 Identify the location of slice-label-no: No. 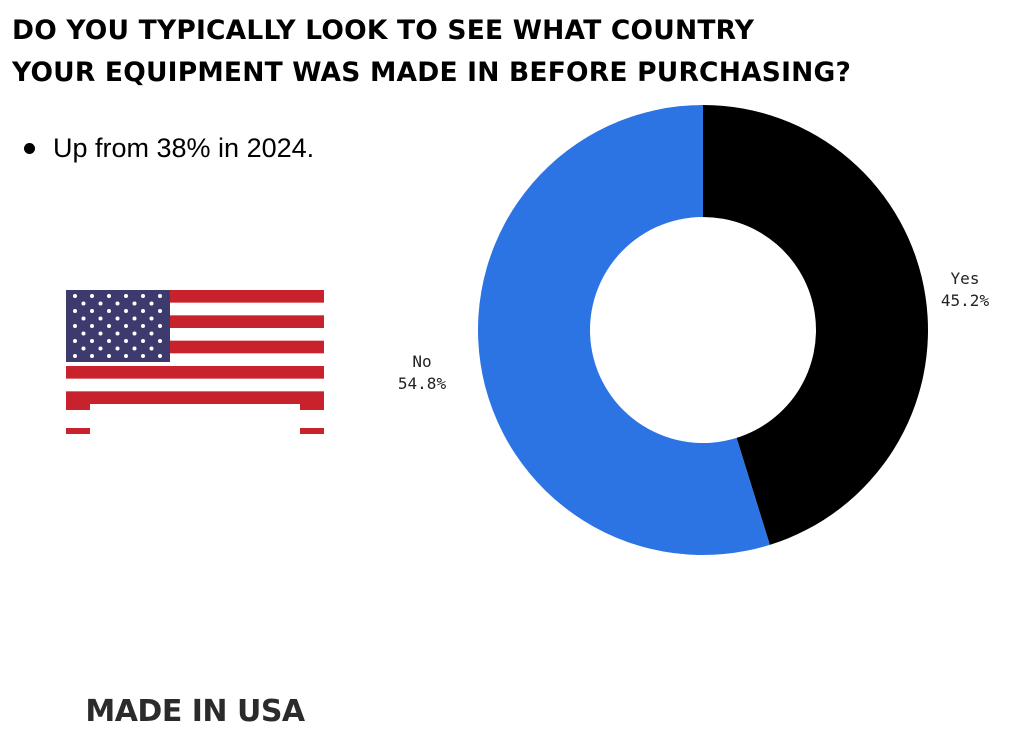
(421, 361).